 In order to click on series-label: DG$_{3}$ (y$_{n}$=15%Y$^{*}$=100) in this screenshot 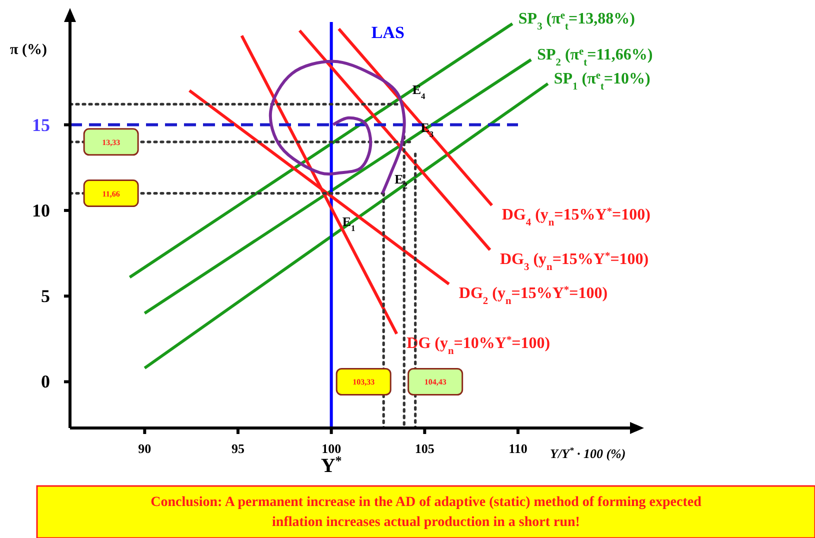, I will do `click(574, 261)`.